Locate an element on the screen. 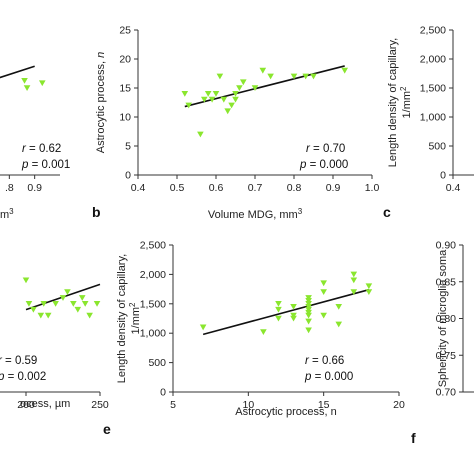  x-tick-label: 200 is located at coordinates (26, 405).